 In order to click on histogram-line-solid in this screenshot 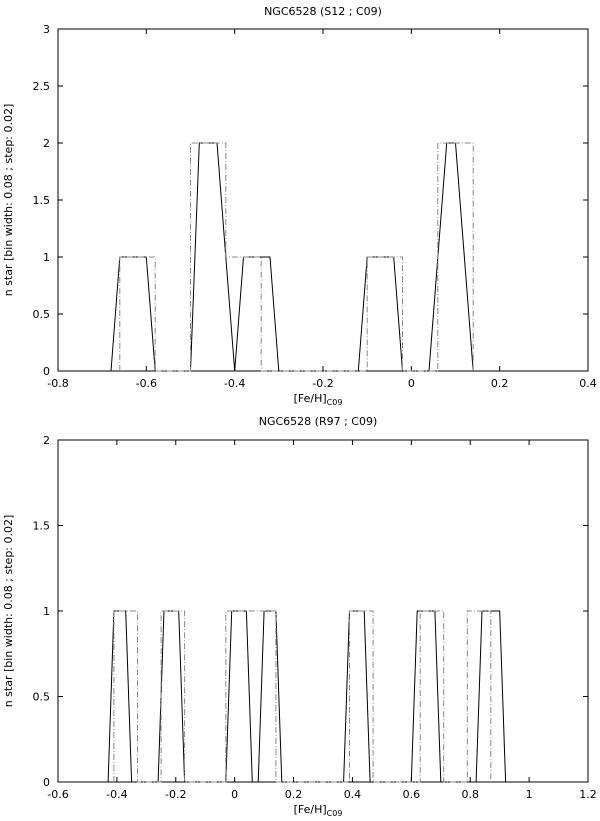, I will do `click(307, 696)`.